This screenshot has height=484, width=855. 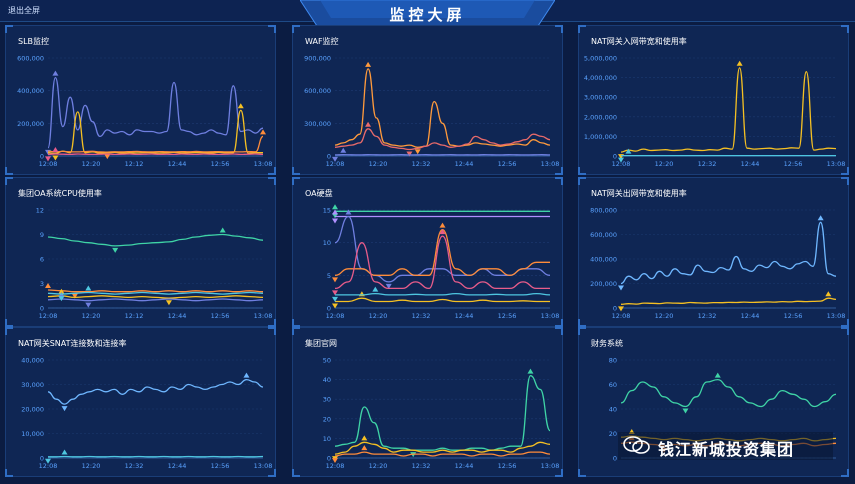 I want to click on y-tick-label: 3, so click(x=42, y=284).